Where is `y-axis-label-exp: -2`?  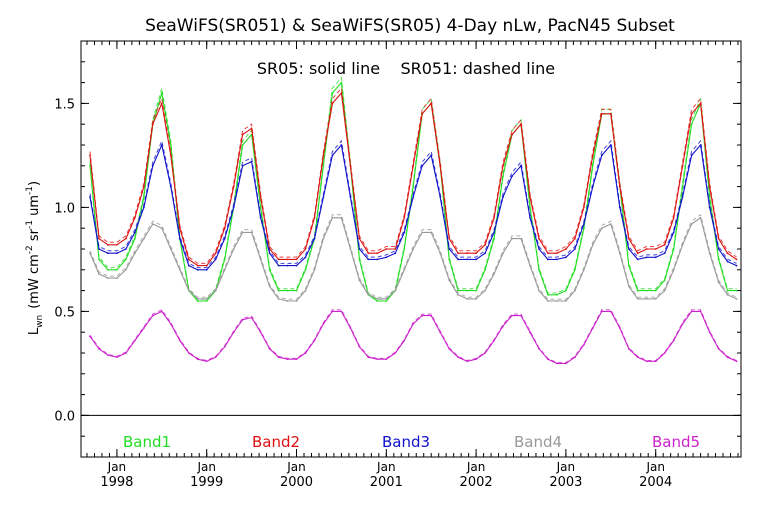 y-axis-label-exp: -2 is located at coordinates (30, 249).